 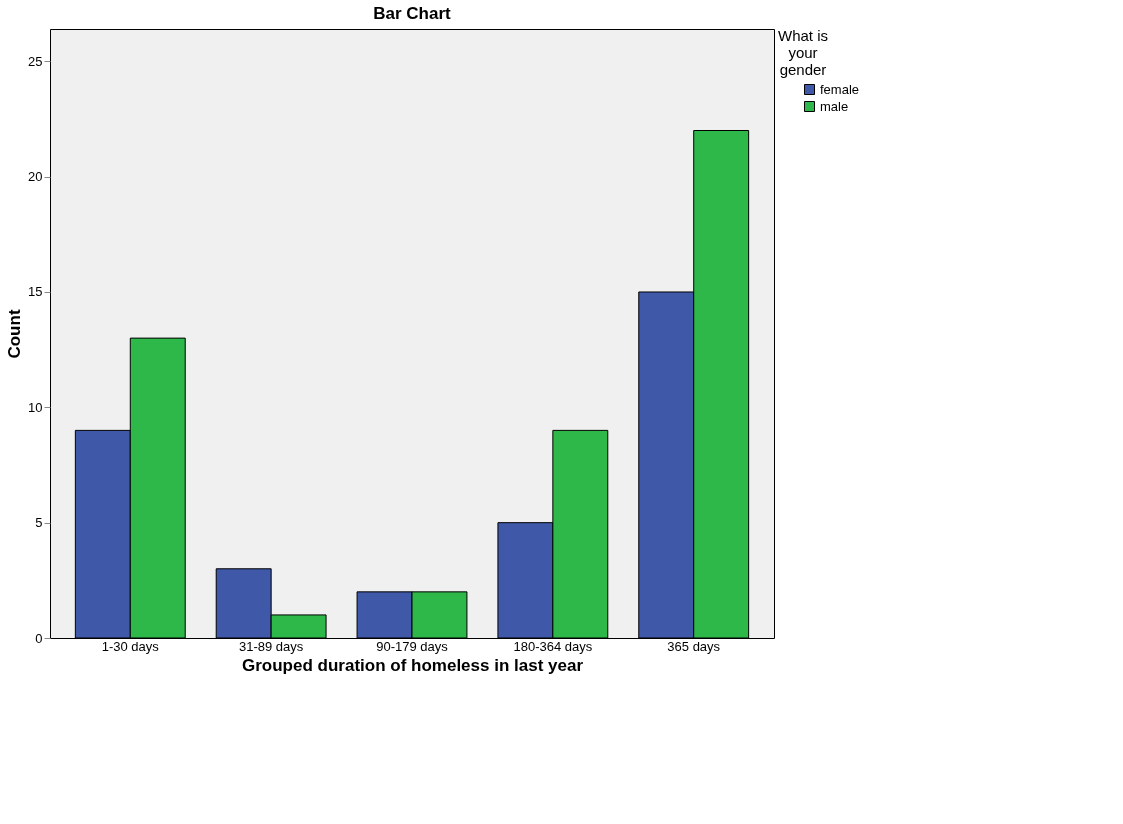 What do you see at coordinates (39, 638) in the screenshot?
I see `y-tick-label: 0` at bounding box center [39, 638].